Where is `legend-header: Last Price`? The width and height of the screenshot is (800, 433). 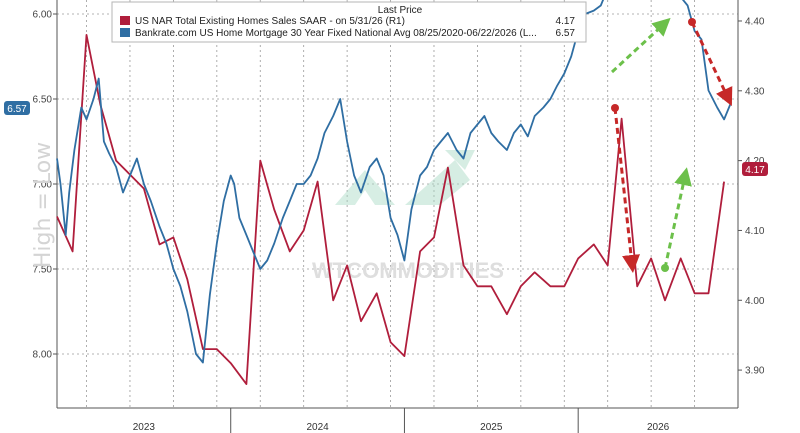 legend-header: Last Price is located at coordinates (400, 10).